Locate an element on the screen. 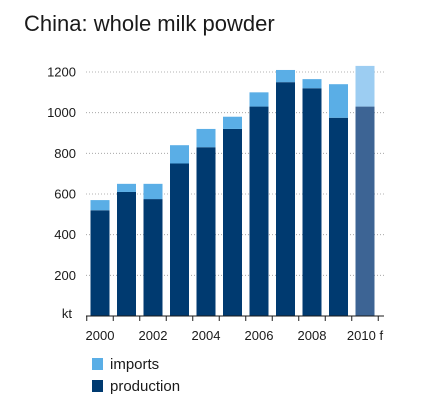 This screenshot has height=405, width=424. x-tick-label-2006: 2006 is located at coordinates (259, 335).